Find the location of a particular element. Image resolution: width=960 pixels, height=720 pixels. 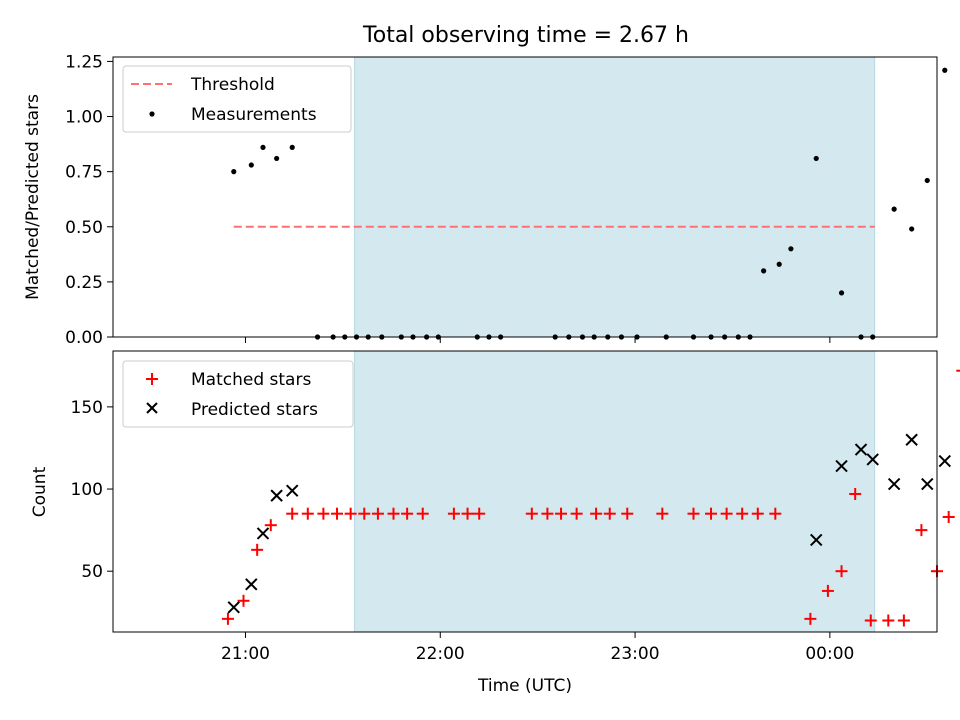

bottom-legend: Matched stars Predicted stars is located at coordinates (238, 394).